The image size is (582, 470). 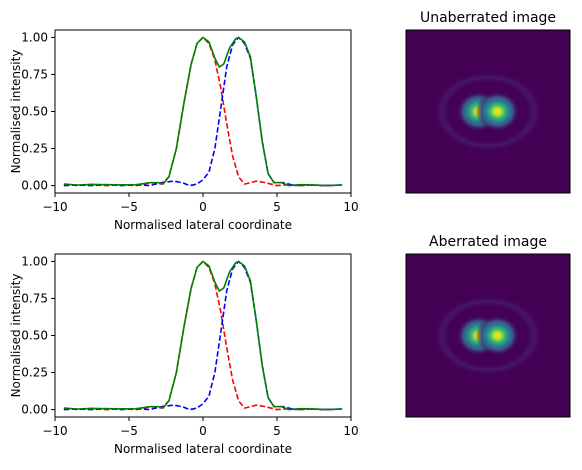 I want to click on image-panel-aberrated: Aberrated image, so click(x=488, y=326).